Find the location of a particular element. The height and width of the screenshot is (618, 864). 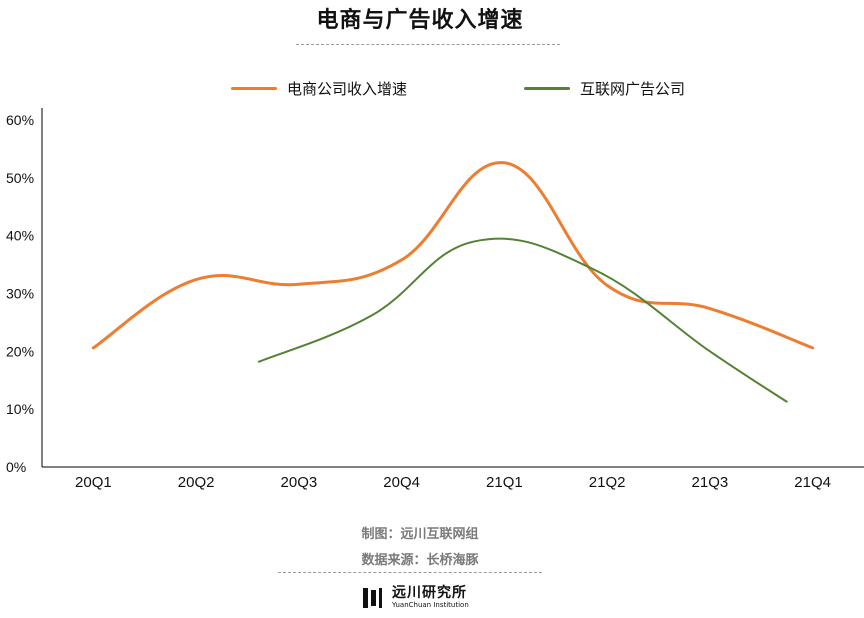

x-tick-label: 20Q3 is located at coordinates (299, 482).